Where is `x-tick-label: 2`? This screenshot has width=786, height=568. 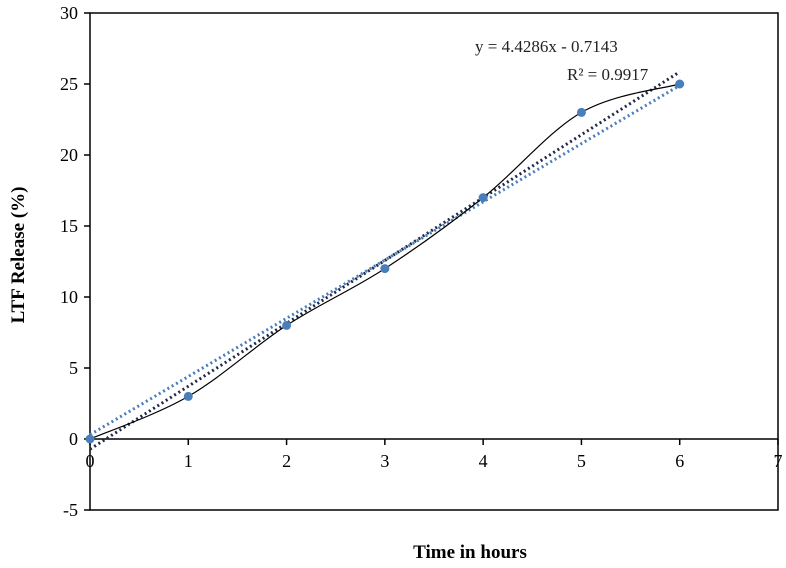 x-tick-label: 2 is located at coordinates (286, 461).